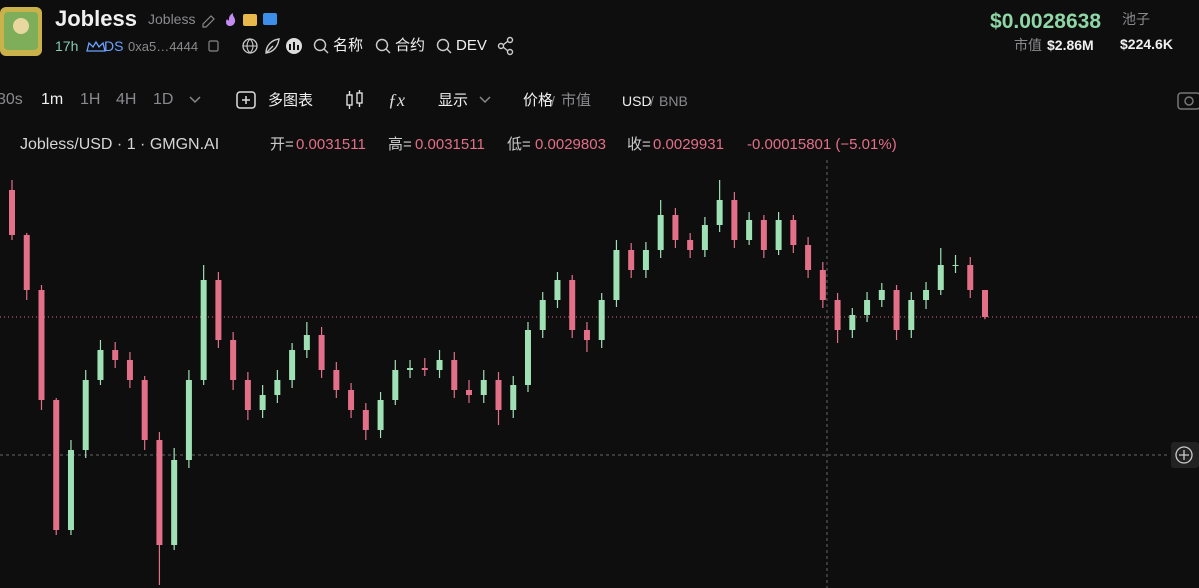 This screenshot has height=588, width=1199. I want to click on copy-icon, so click(213, 46).